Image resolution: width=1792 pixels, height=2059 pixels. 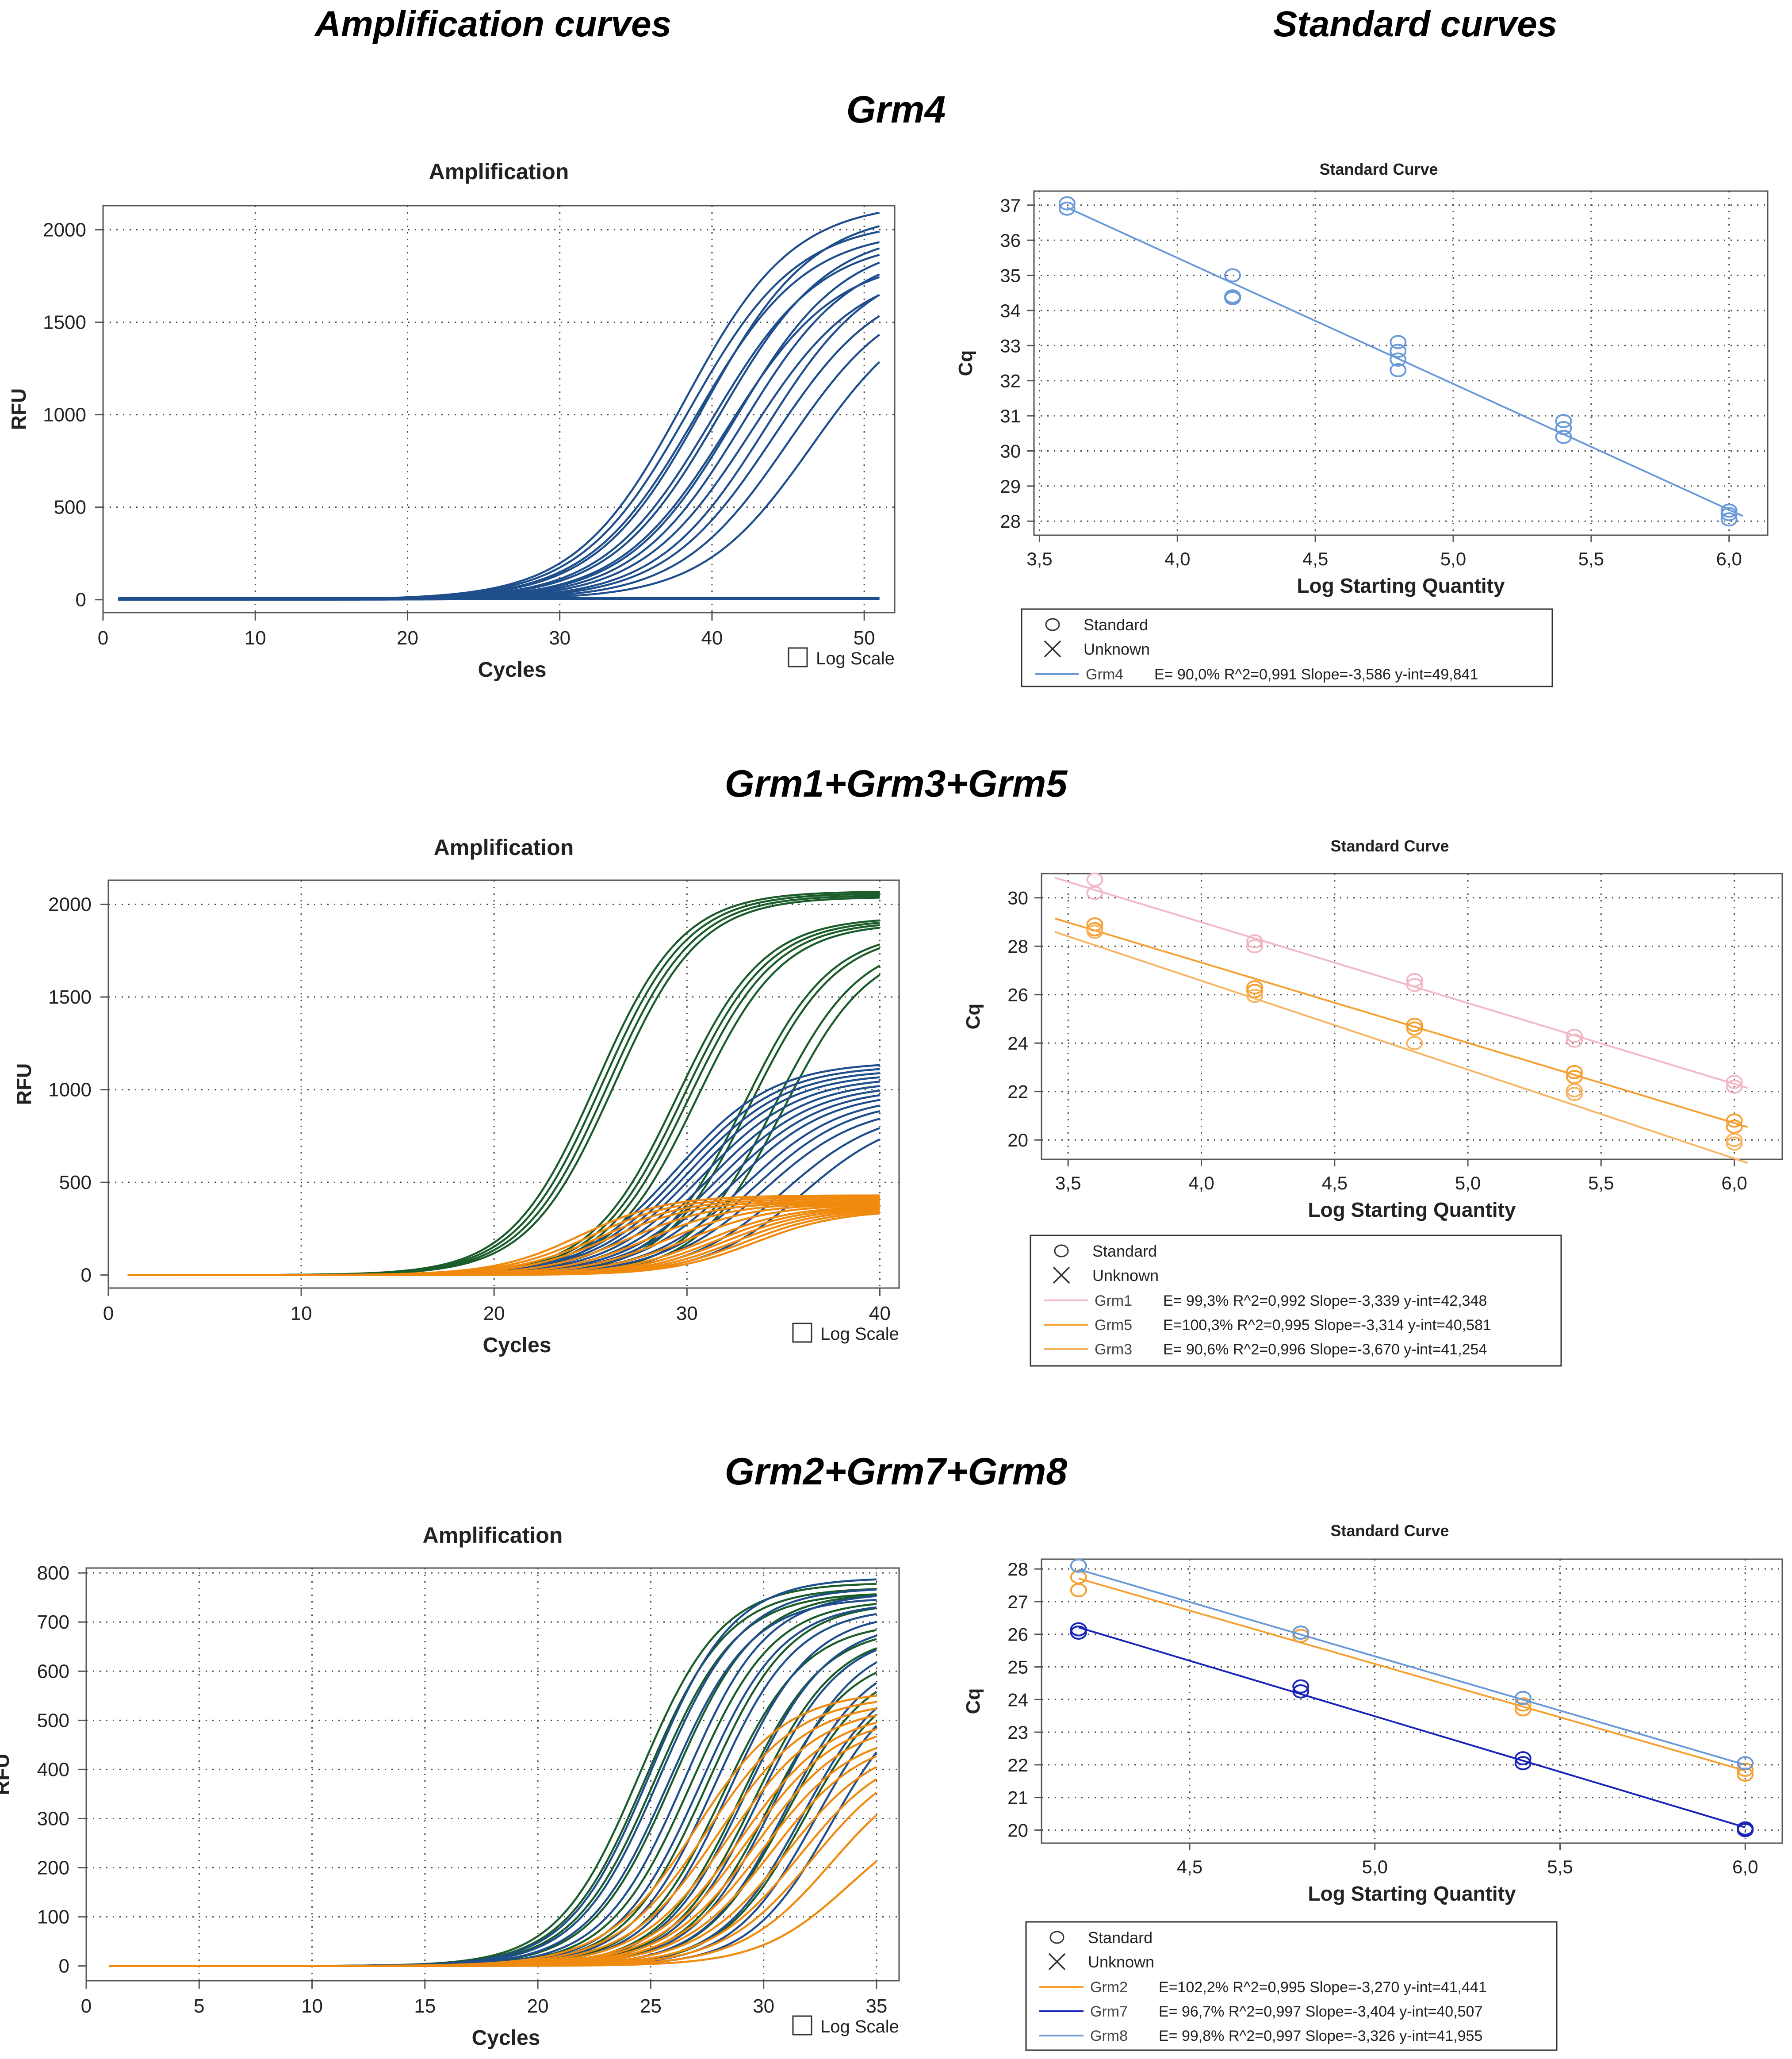 I want to click on x-tick-label: 15, so click(x=425, y=2006).